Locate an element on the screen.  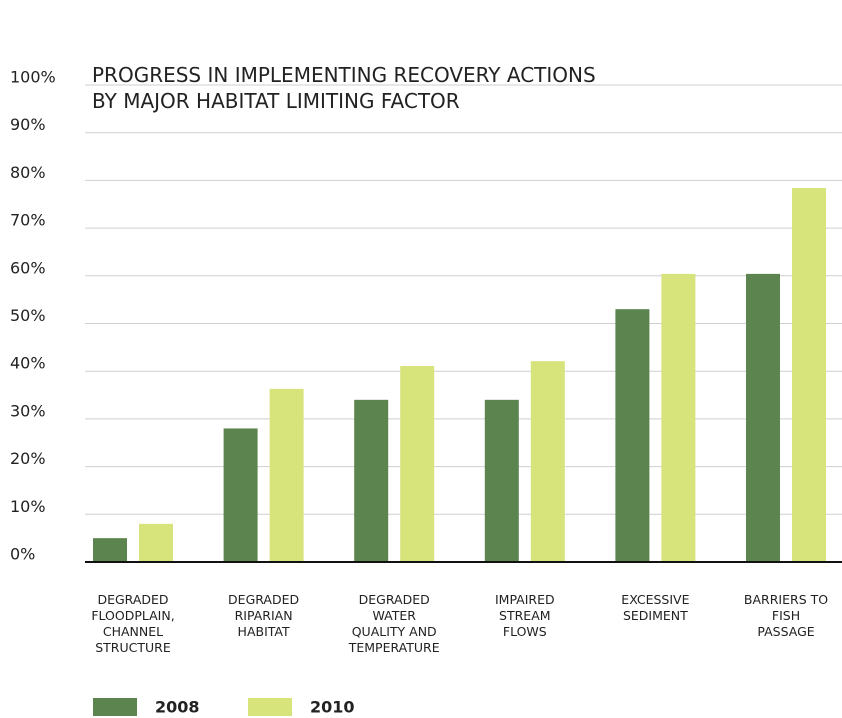
y-tick-label: 30% is located at coordinates (28, 410).